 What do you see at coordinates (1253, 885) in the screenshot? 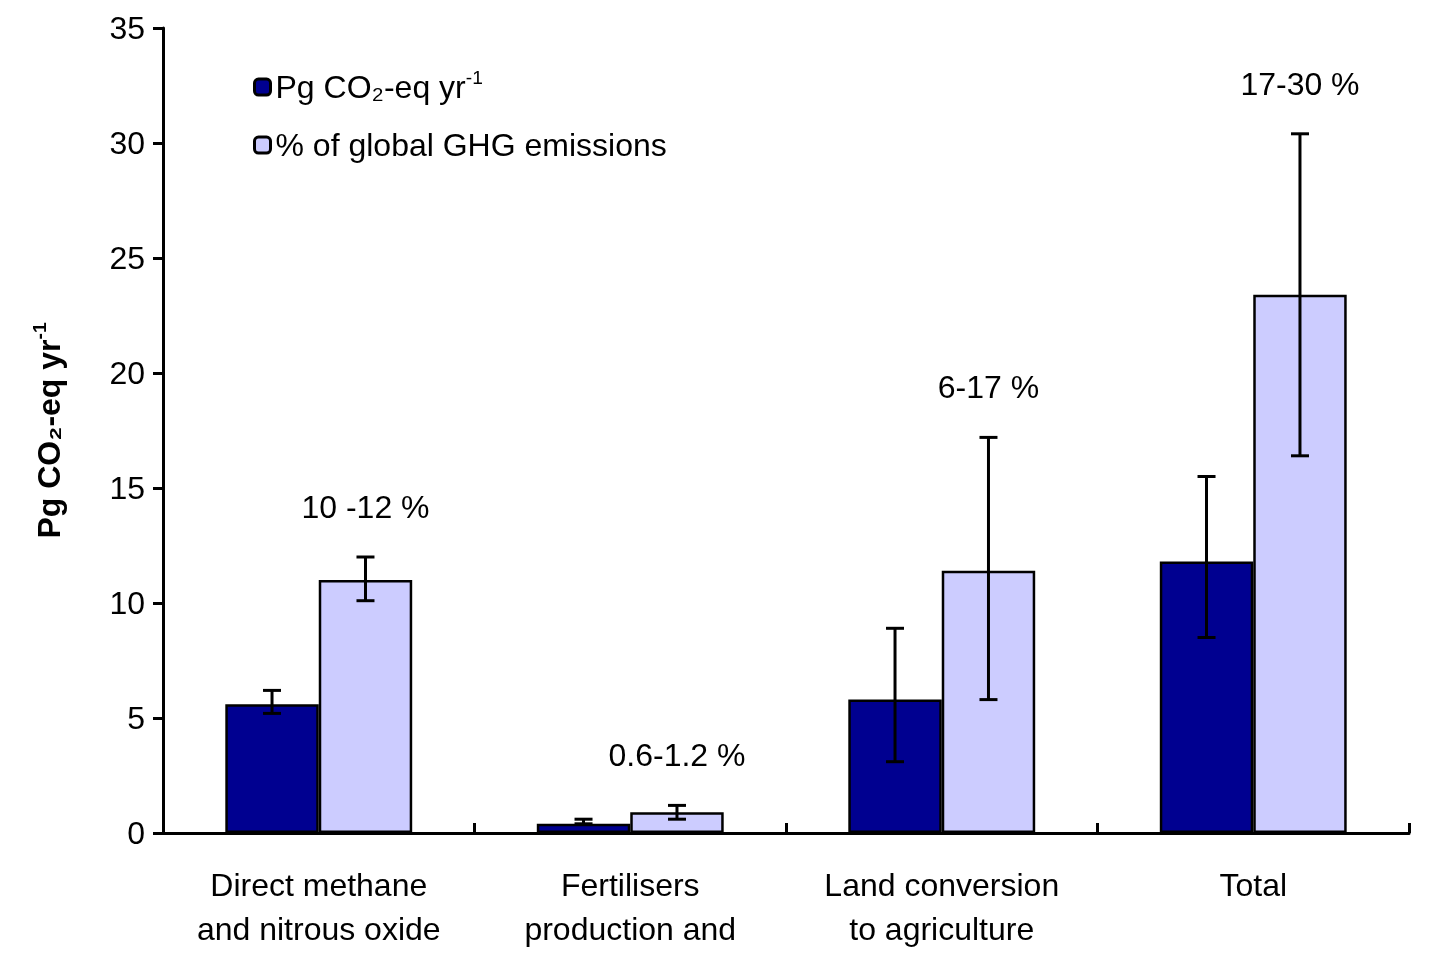
I see `x-tick-label: Total` at bounding box center [1253, 885].